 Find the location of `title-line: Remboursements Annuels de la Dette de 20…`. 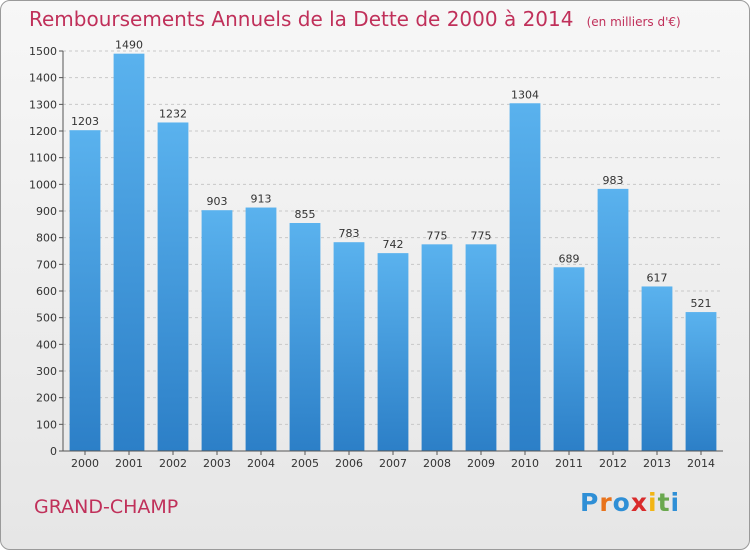

title-line: Remboursements Annuels de la Dette de 20… is located at coordinates (355, 19).